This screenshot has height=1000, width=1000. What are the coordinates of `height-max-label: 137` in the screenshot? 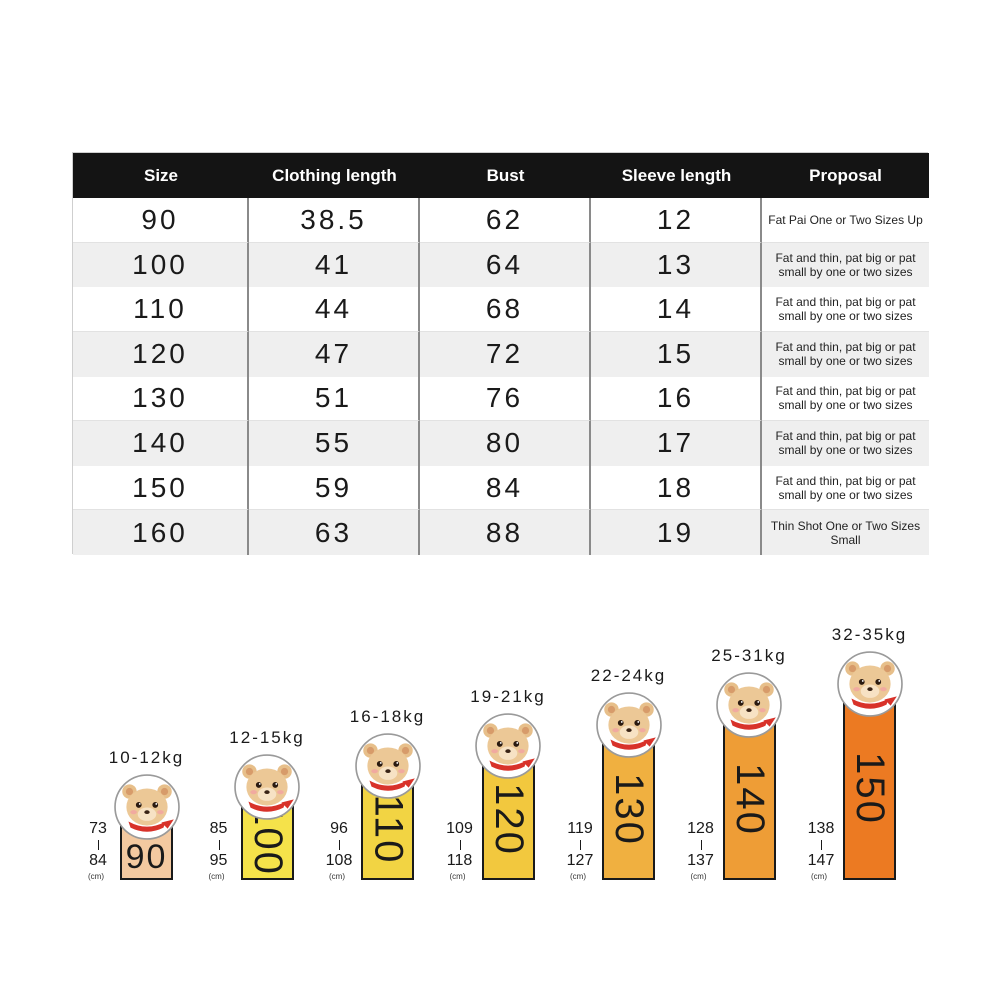 It's located at (700, 860).